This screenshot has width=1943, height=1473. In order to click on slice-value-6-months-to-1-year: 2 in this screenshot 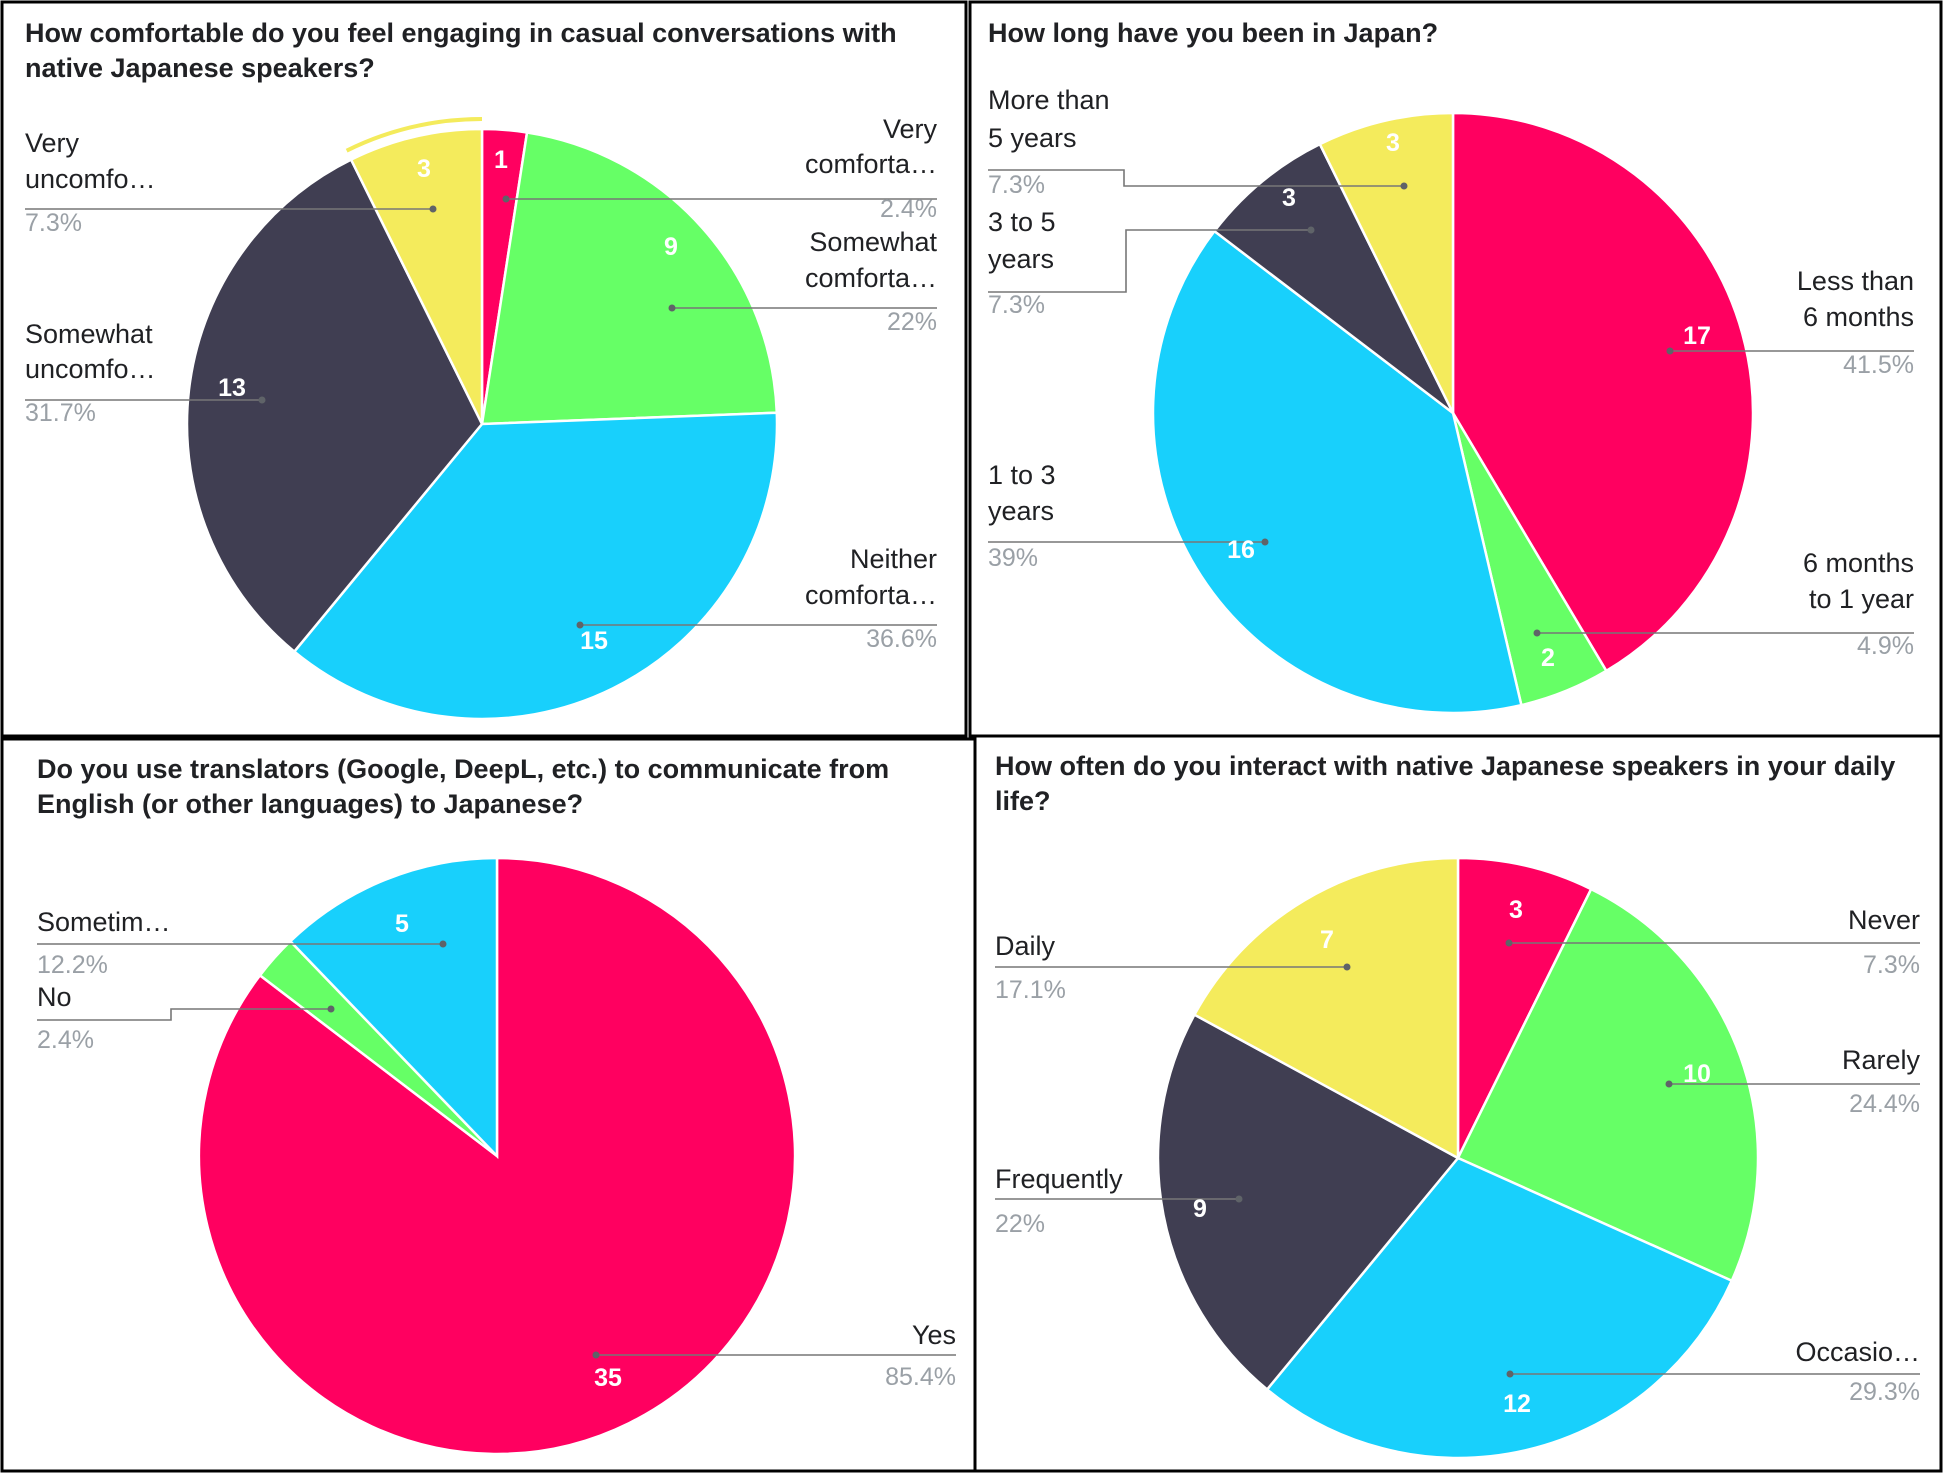, I will do `click(1548, 658)`.